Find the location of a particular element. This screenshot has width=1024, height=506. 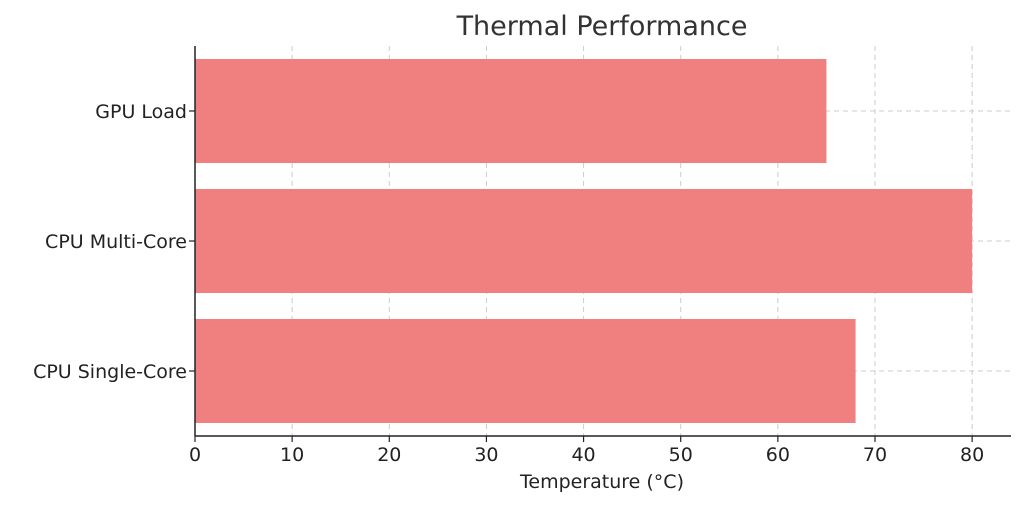

x-tick-label: 30 is located at coordinates (486, 455).